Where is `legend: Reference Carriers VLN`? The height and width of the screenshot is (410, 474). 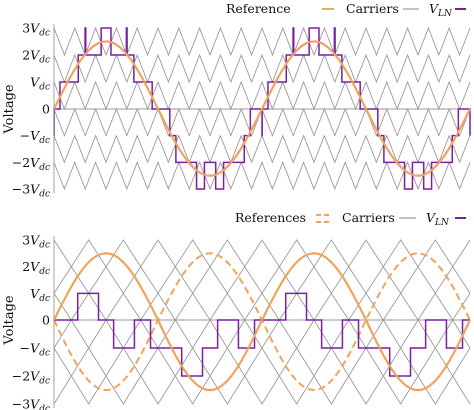 legend: Reference Carriers VLN is located at coordinates (346, 10).